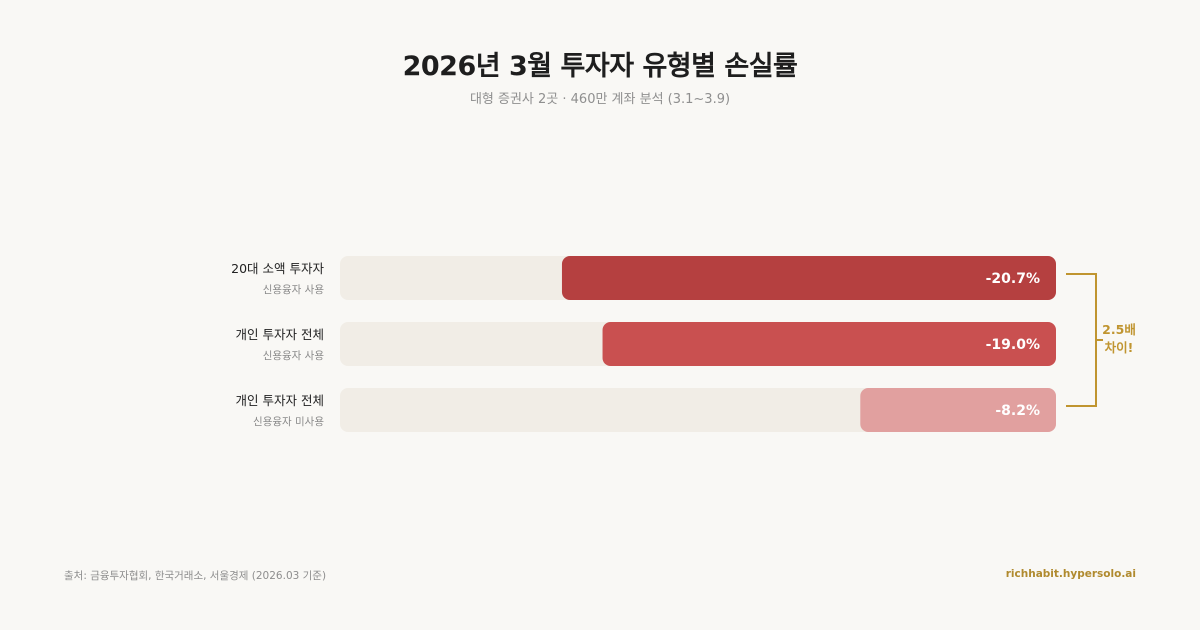  I want to click on category-label: 20대 소액 투자자, so click(277, 268).